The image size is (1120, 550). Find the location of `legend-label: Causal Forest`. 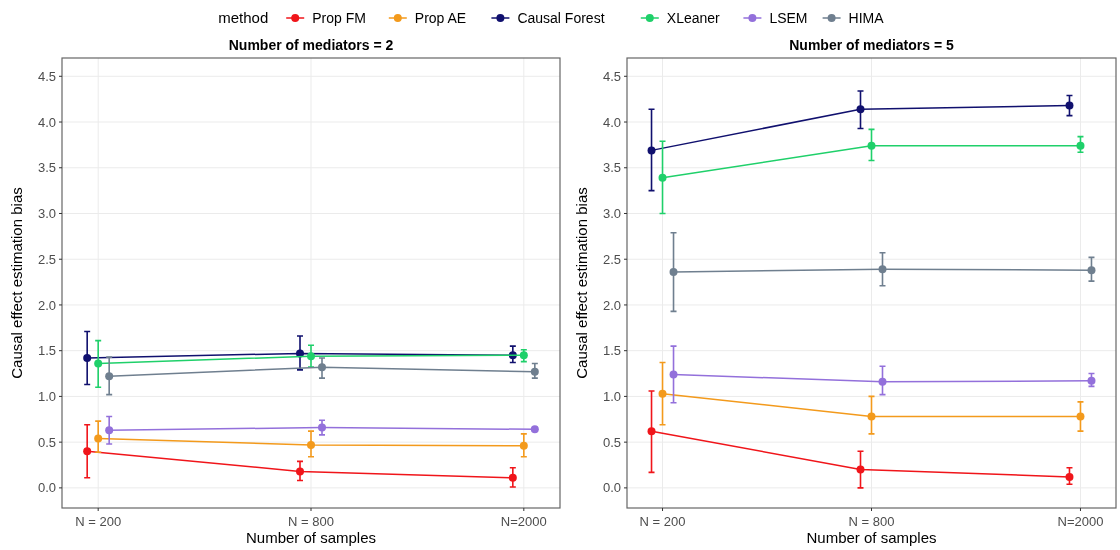

legend-label: Causal Forest is located at coordinates (561, 17).